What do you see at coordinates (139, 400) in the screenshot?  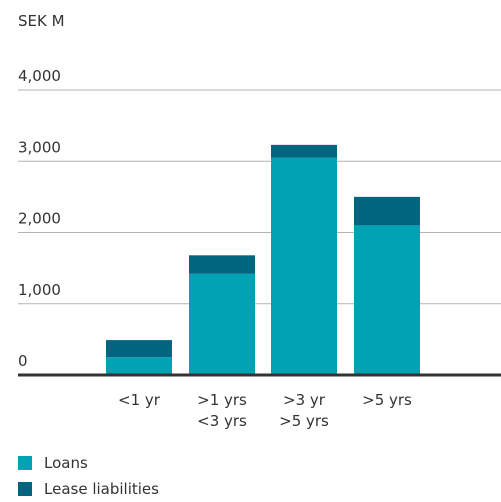 I see `x-tick-label: <1 yr` at bounding box center [139, 400].